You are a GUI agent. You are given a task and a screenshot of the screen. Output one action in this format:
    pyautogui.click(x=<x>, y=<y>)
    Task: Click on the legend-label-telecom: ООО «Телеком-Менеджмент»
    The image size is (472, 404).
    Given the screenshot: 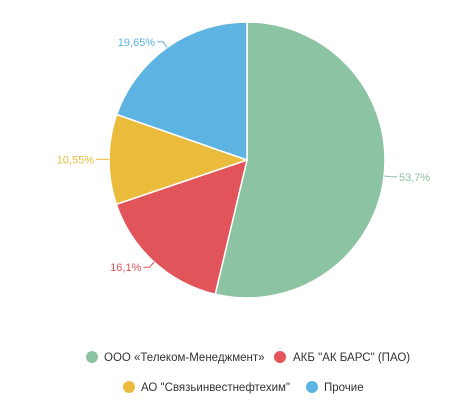 What is the action you would take?
    pyautogui.click(x=184, y=358)
    